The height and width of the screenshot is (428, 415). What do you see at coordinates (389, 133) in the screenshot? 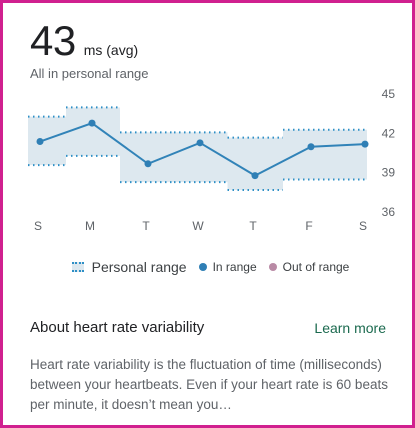
I see `y-tick-label: 42` at bounding box center [389, 133].